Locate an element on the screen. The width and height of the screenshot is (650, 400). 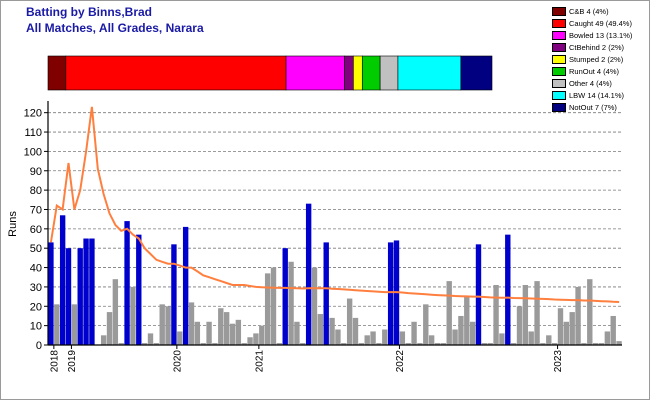
y-tick-label: 30 is located at coordinates (36, 288).